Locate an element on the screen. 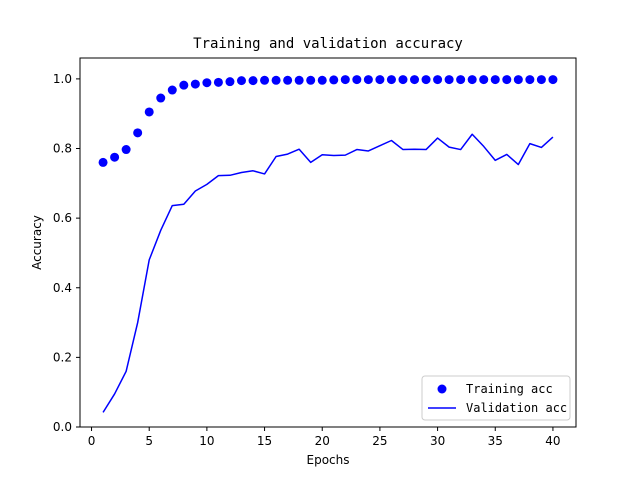  x-tick-label: 25 is located at coordinates (379, 441).